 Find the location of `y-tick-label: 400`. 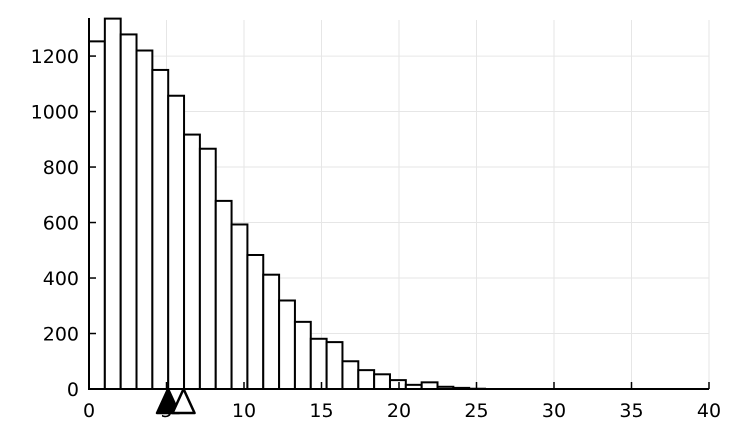

y-tick-label: 400 is located at coordinates (61, 279).